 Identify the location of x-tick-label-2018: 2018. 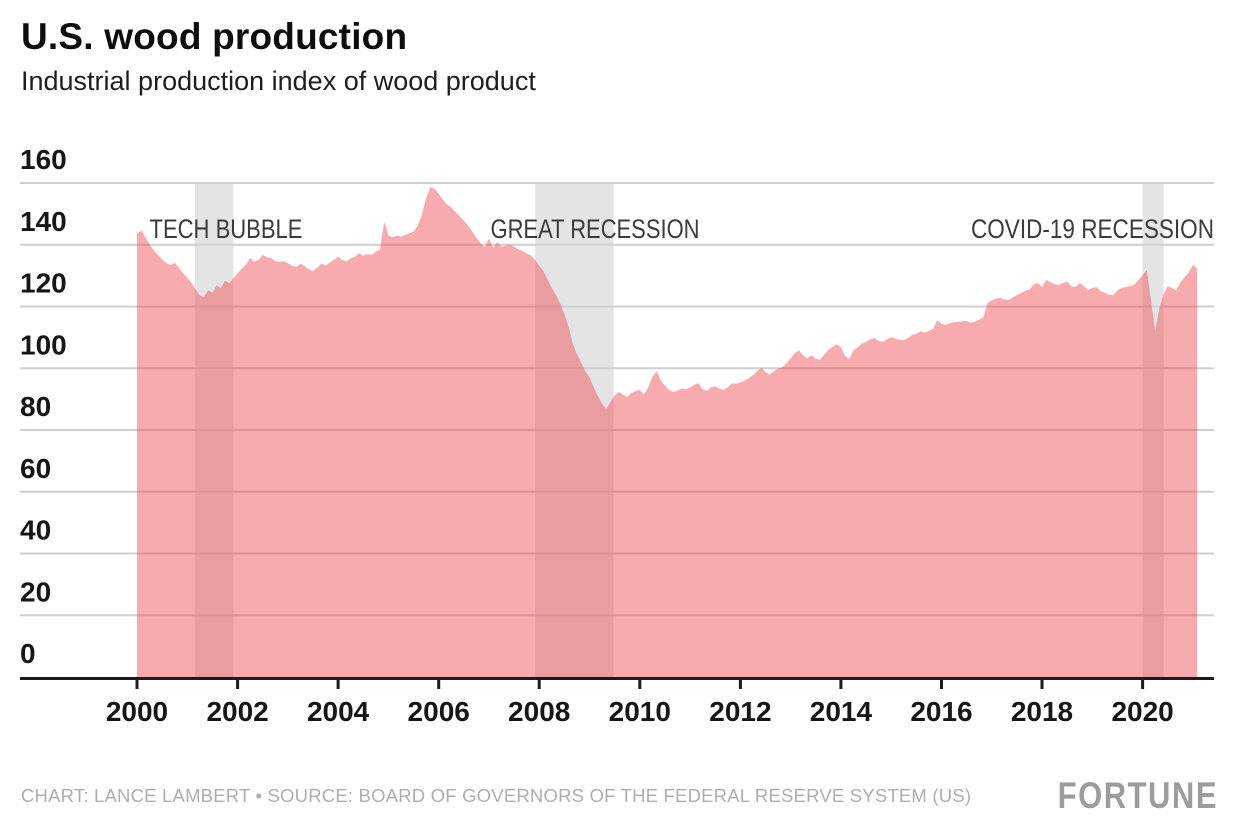
(1042, 711).